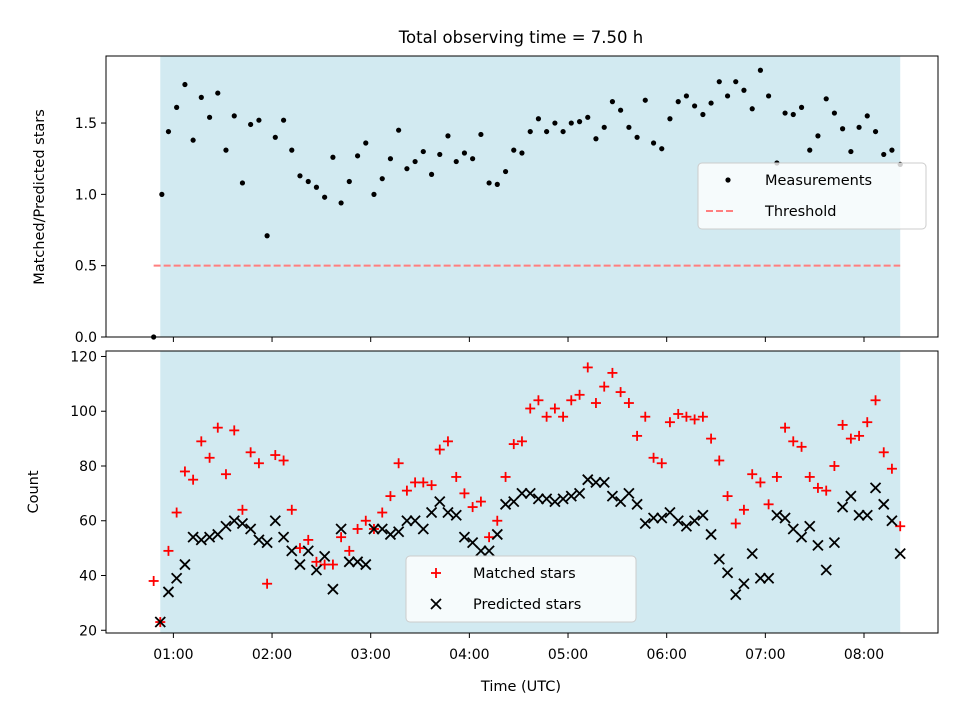 Image resolution: width=960 pixels, height=720 pixels. What do you see at coordinates (83, 412) in the screenshot?
I see `y-tick-label: 100` at bounding box center [83, 412].